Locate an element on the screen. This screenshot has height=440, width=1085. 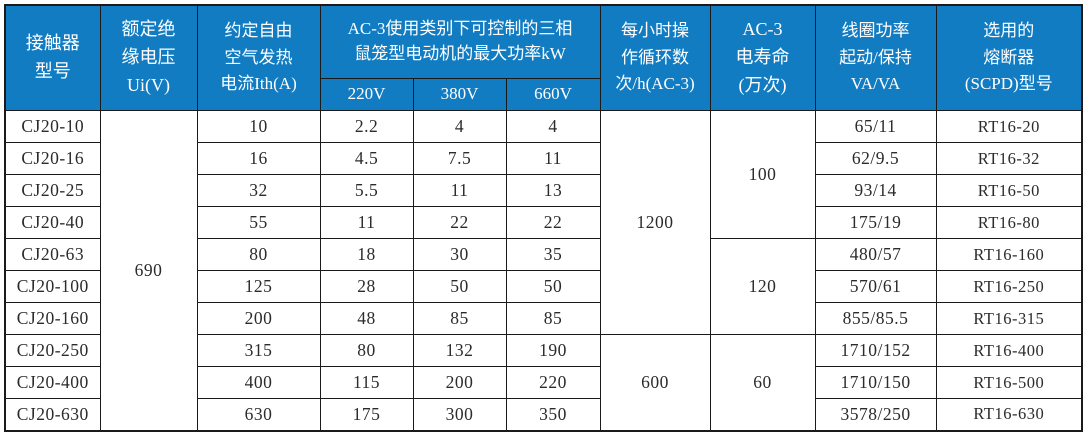
cell-kw660: 85 is located at coordinates (553, 318).